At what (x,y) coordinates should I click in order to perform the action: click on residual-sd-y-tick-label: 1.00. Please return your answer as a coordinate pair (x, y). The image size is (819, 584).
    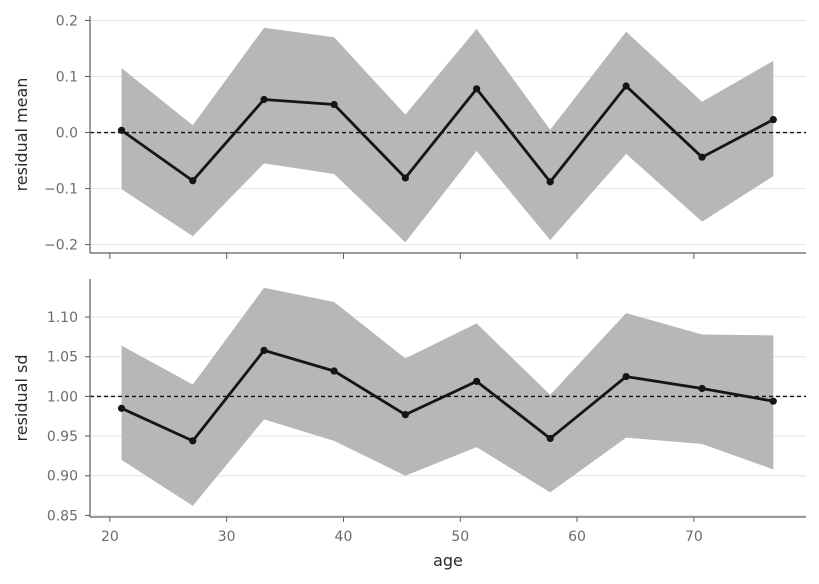
    Looking at the image, I should click on (62, 397).